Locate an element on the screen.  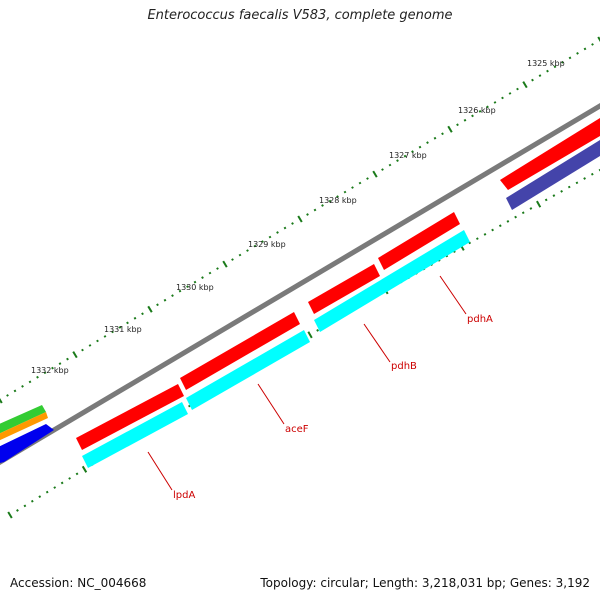
red-feature-partial is located at coordinates (550, 154).